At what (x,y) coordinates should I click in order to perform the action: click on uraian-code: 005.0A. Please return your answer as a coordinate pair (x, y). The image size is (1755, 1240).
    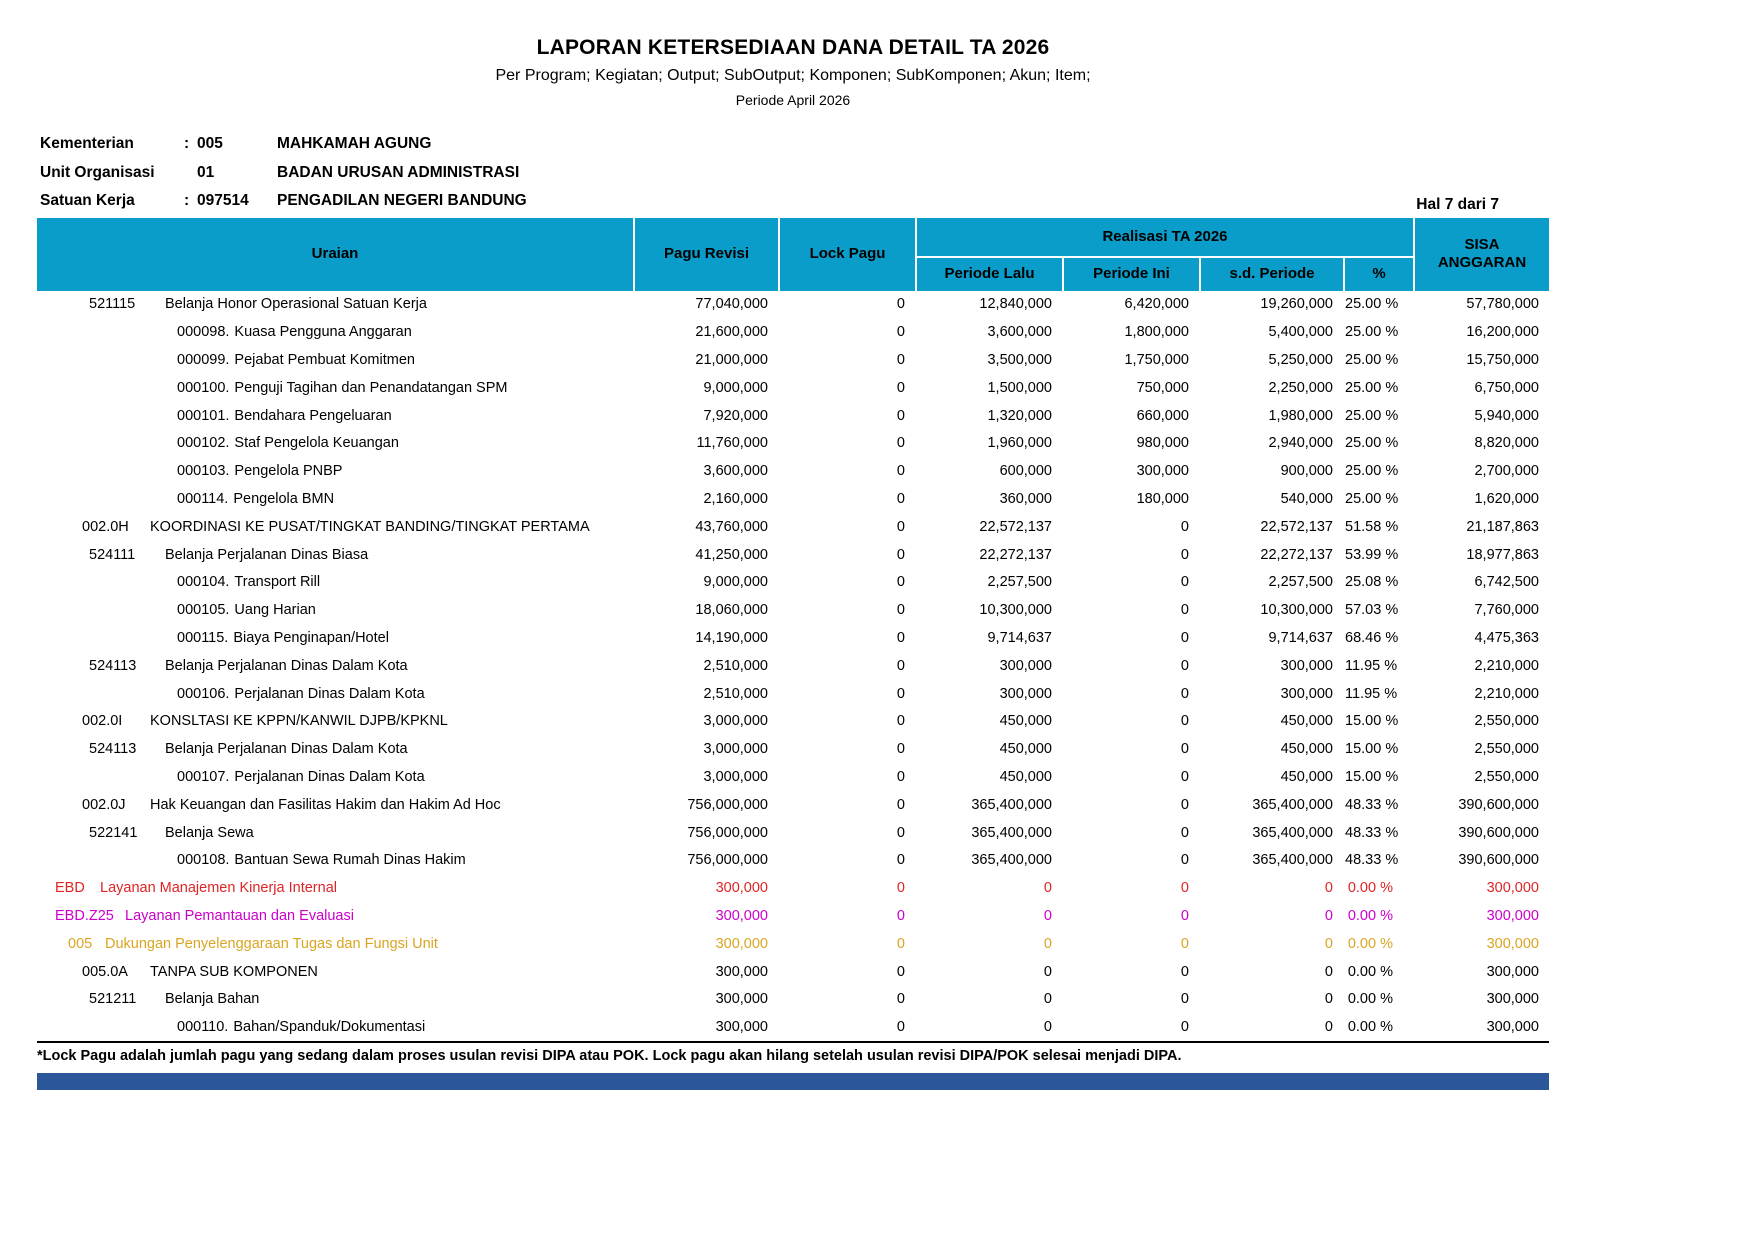
    Looking at the image, I should click on (105, 971).